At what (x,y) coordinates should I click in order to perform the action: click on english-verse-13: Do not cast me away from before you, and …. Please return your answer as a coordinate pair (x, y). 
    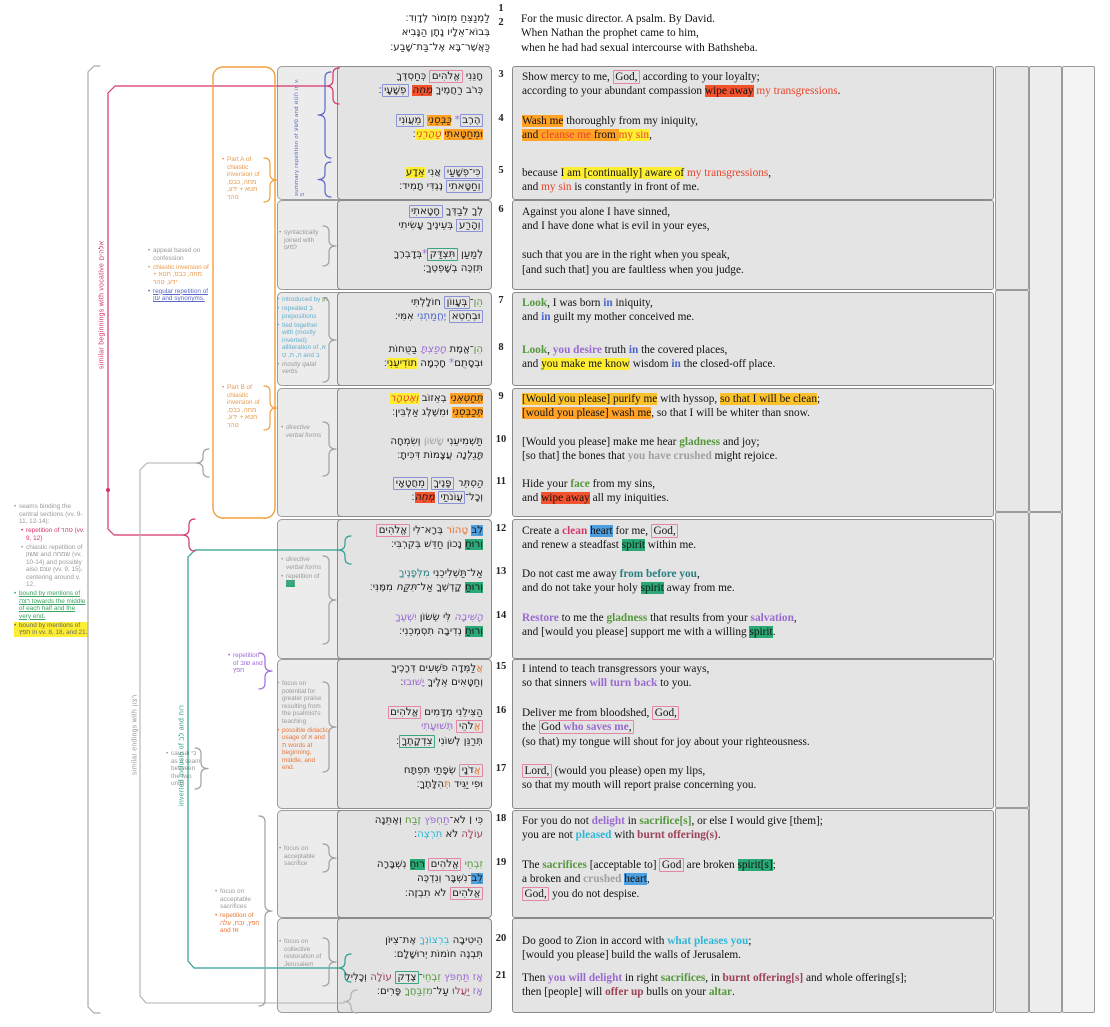
    Looking at the image, I should click on (628, 581).